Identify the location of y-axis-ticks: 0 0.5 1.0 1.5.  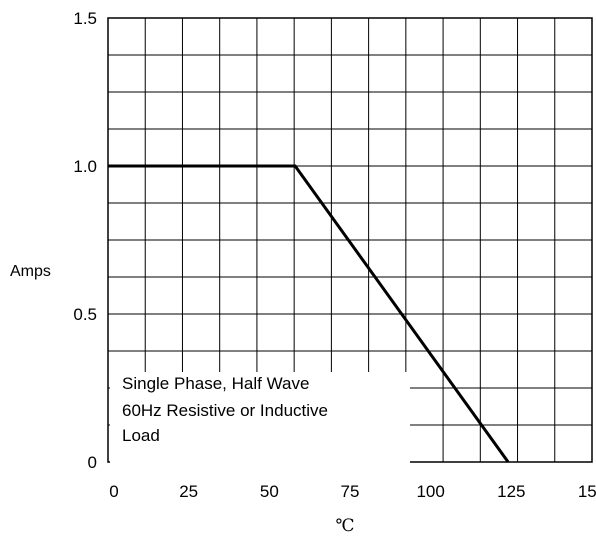
(85, 240).